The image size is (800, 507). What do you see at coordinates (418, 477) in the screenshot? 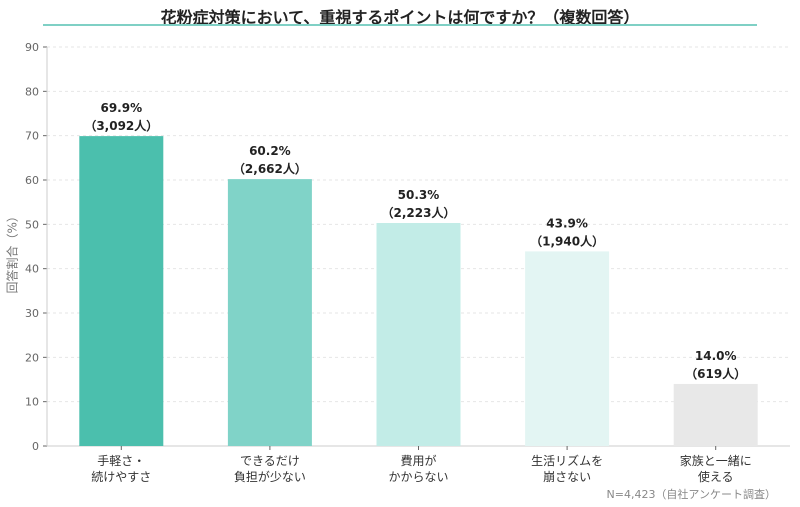
I see `x-tick-label: かからない` at bounding box center [418, 477].